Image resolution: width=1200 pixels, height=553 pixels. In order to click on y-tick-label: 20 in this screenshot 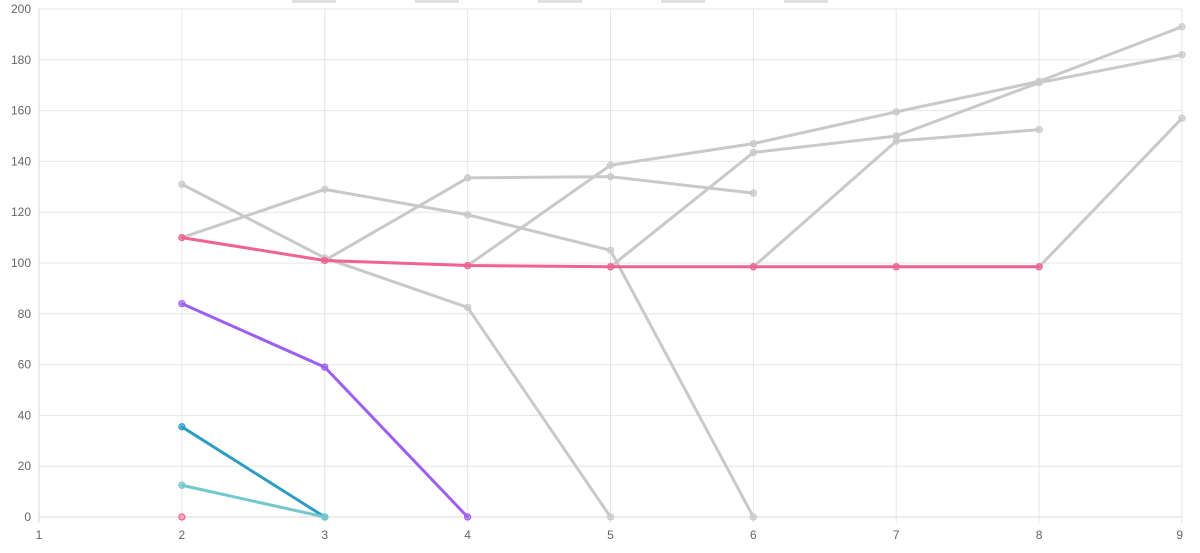, I will do `click(25, 466)`.